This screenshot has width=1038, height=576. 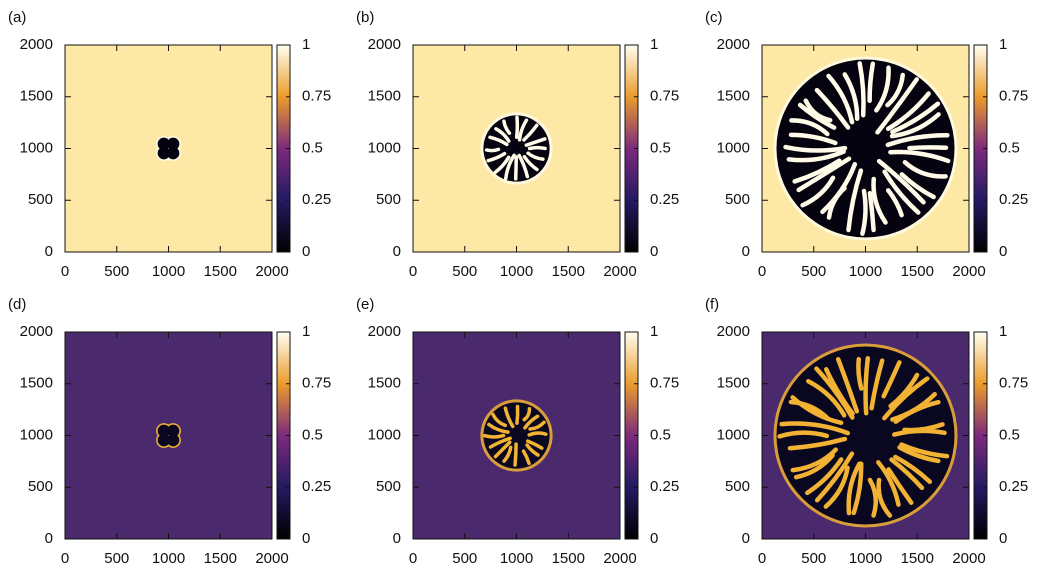 What do you see at coordinates (17, 304) in the screenshot?
I see `panel-label: (d)` at bounding box center [17, 304].